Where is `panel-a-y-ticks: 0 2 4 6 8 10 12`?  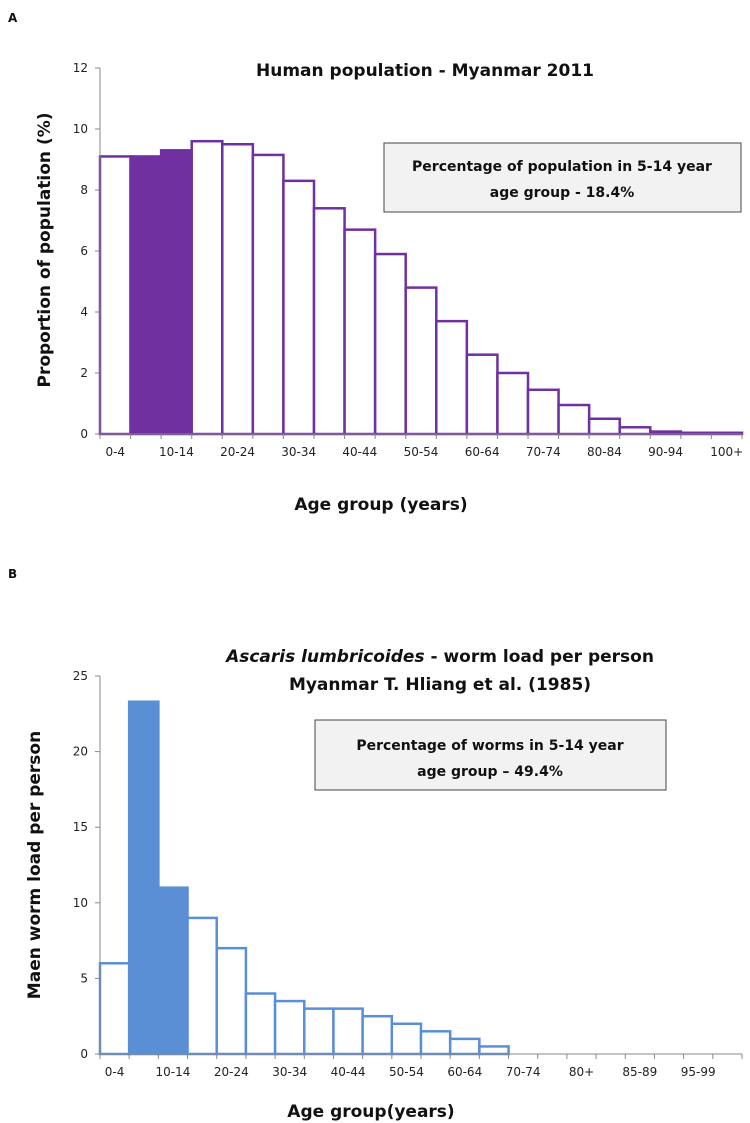 panel-a-y-ticks: 0 2 4 6 8 10 12 is located at coordinates (86, 251).